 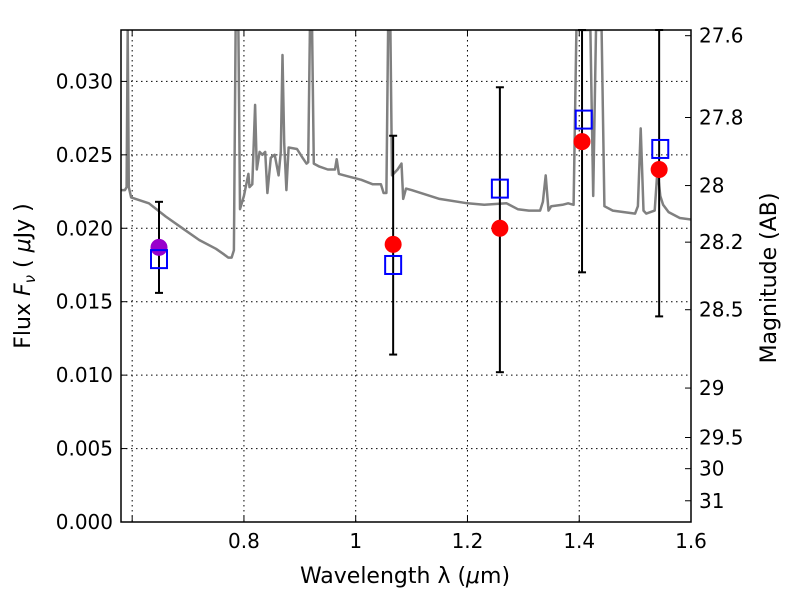 I want to click on y-tick-label: 0.010, so click(x=84, y=375).